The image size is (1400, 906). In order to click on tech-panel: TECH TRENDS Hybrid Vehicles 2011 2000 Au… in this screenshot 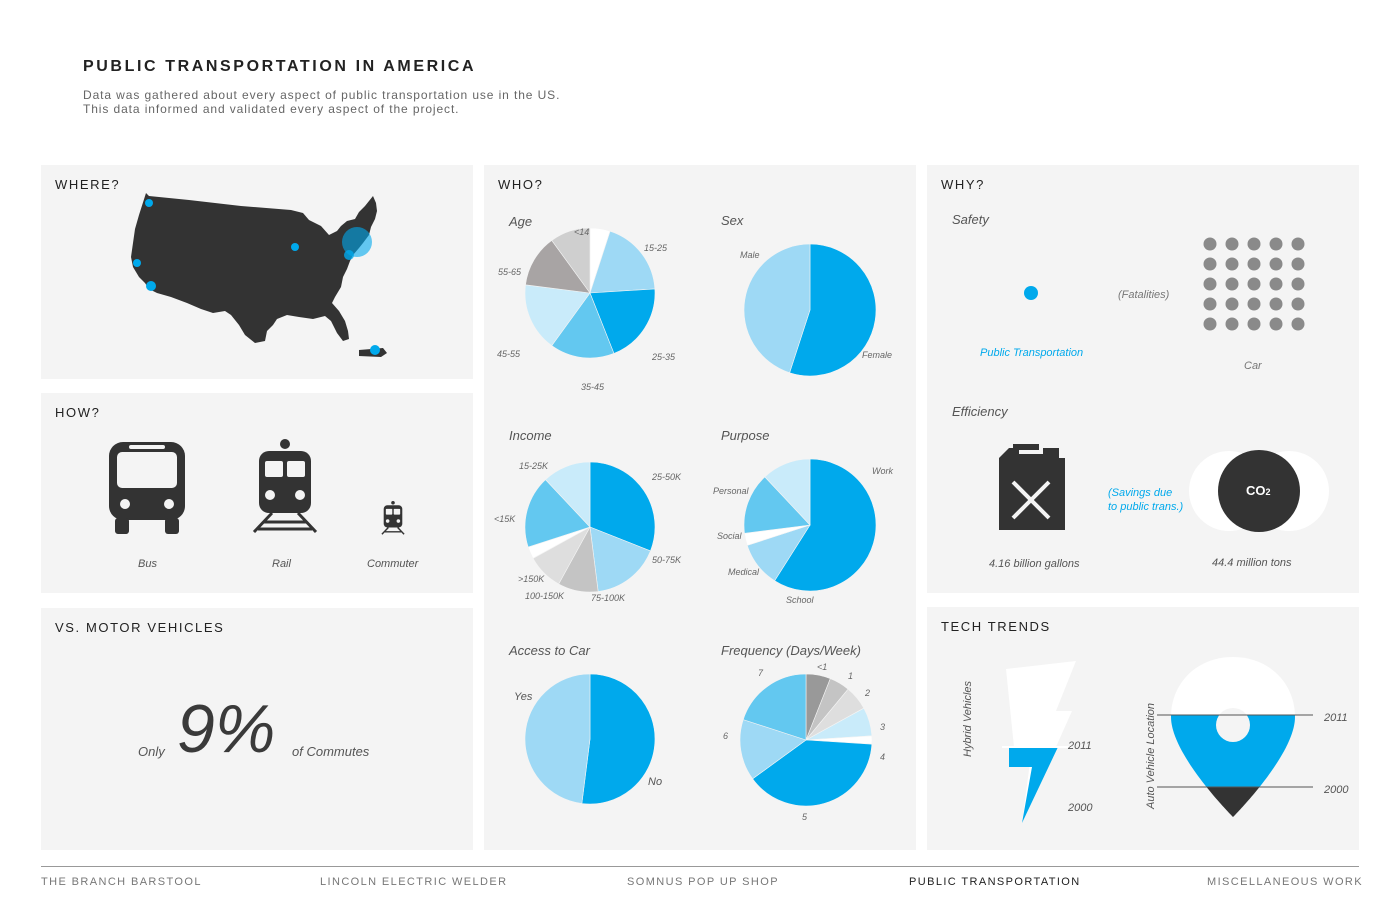, I will do `click(1143, 728)`.